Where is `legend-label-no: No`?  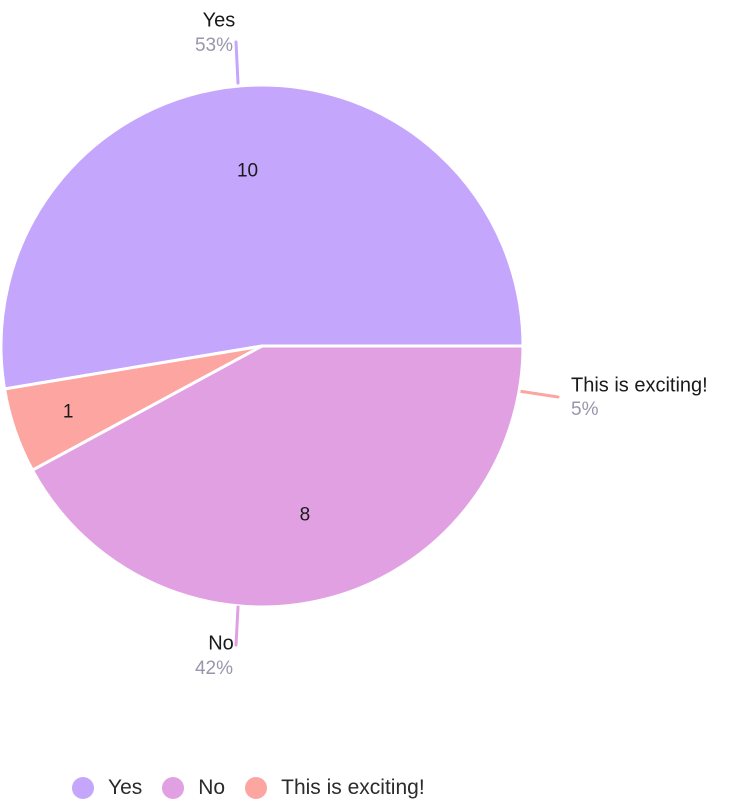 legend-label-no: No is located at coordinates (212, 787).